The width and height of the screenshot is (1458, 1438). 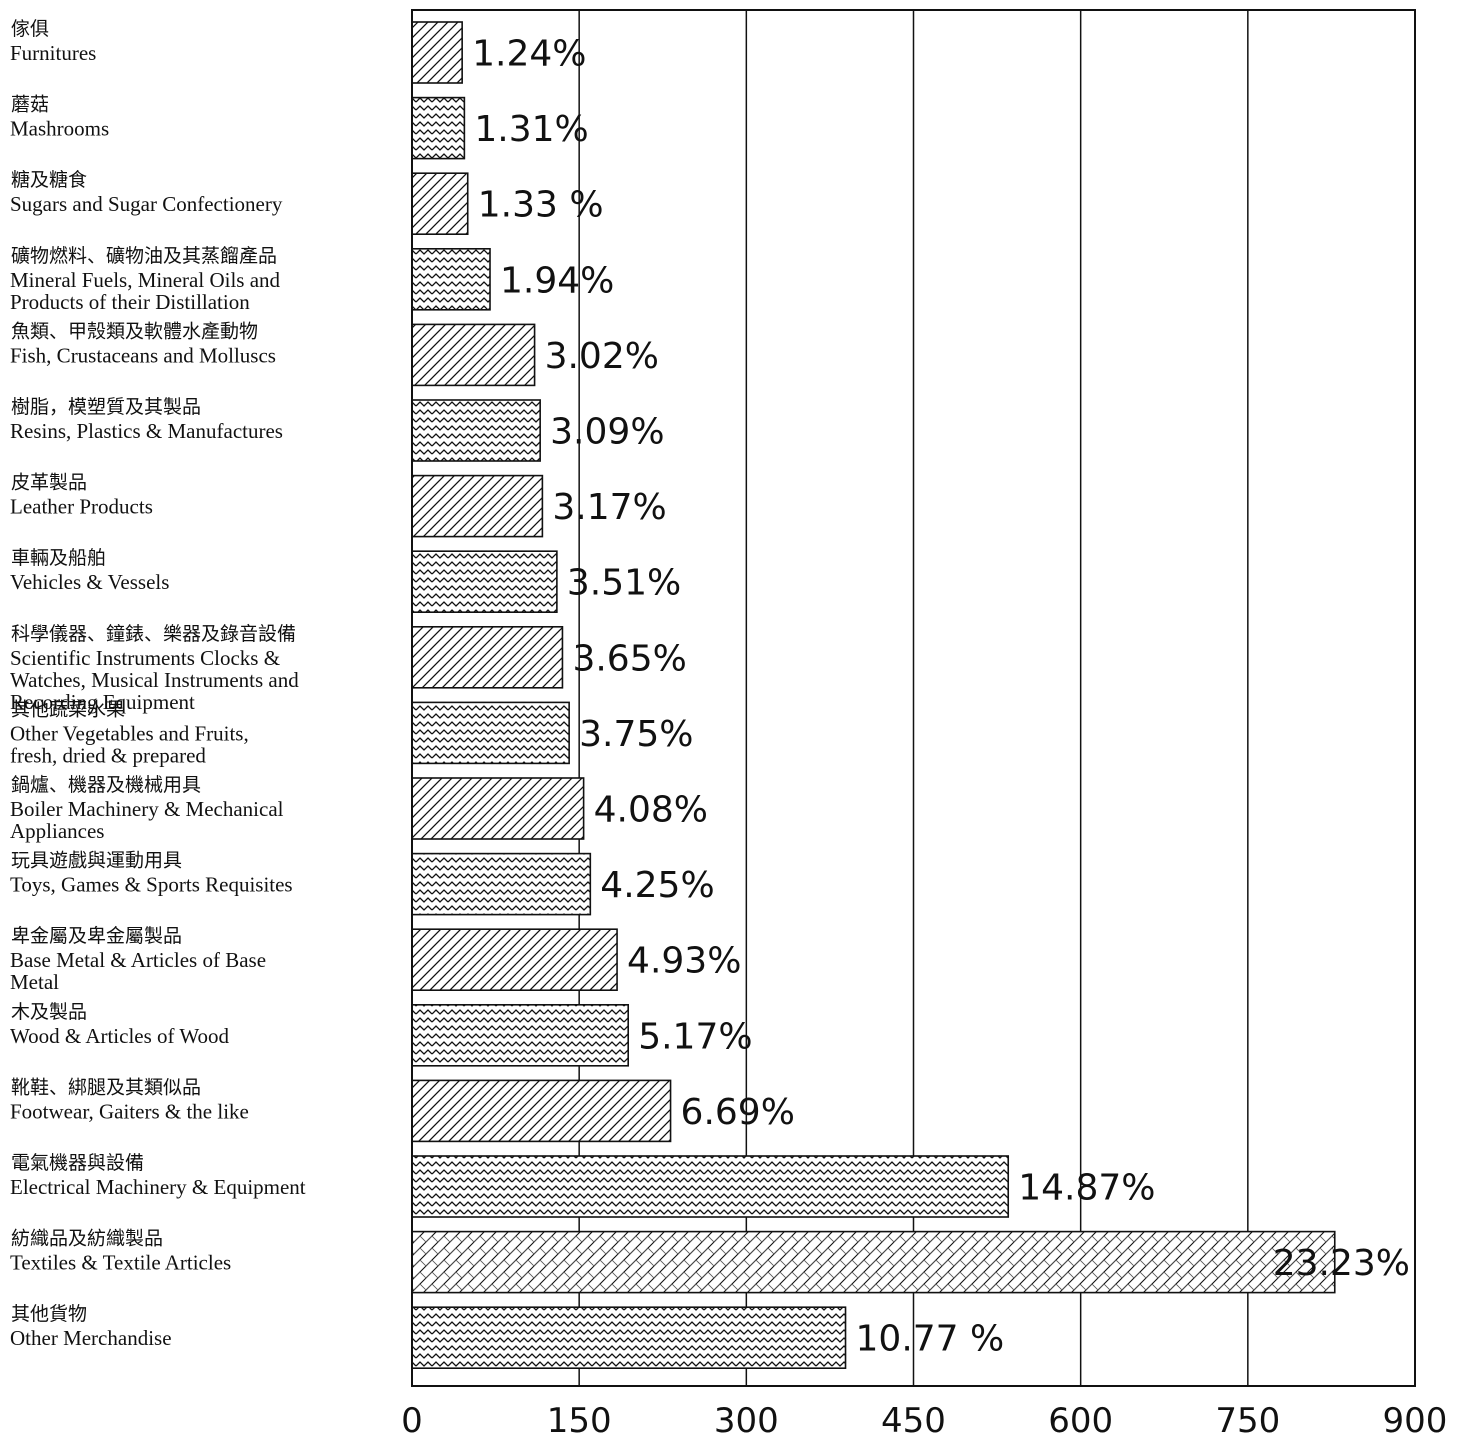 What do you see at coordinates (30, 105) in the screenshot?
I see `category-label-zh: 蘑菇` at bounding box center [30, 105].